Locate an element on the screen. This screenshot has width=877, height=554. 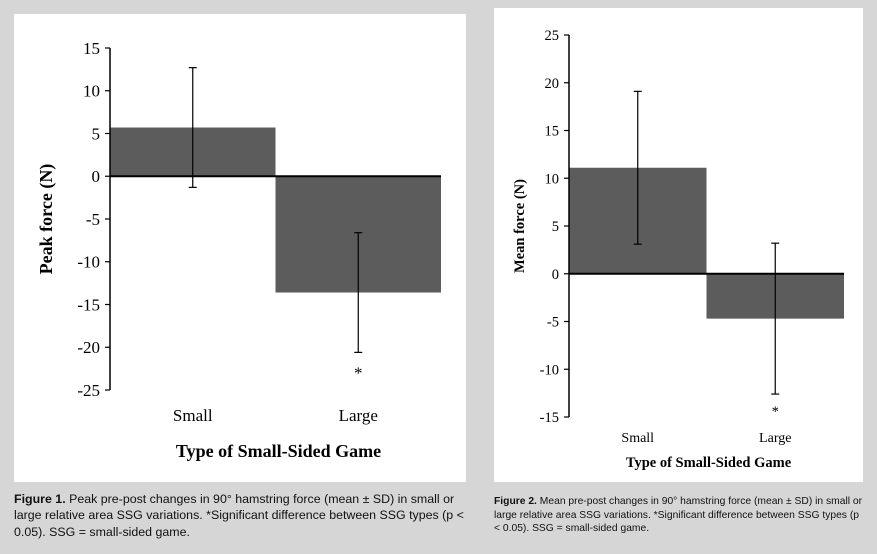
fig1-y-tick-label: -5 is located at coordinates (93, 219).